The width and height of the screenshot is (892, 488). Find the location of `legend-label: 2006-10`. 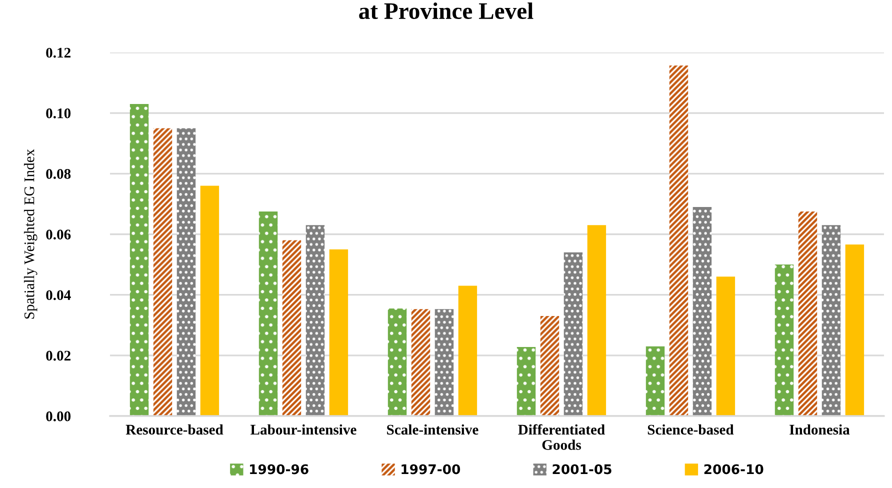

legend-label: 2006-10 is located at coordinates (734, 469).